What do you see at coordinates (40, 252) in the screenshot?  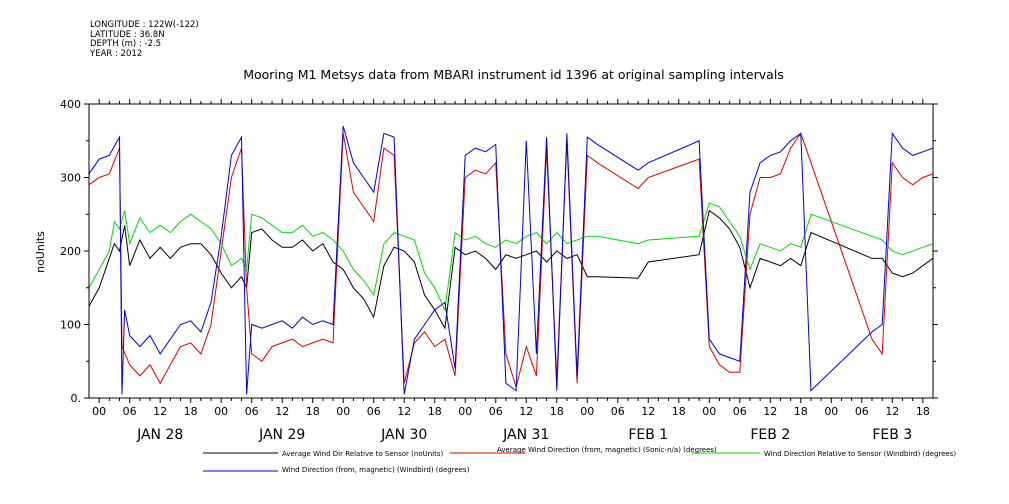 I see `y-axis-label: noUnits` at bounding box center [40, 252].